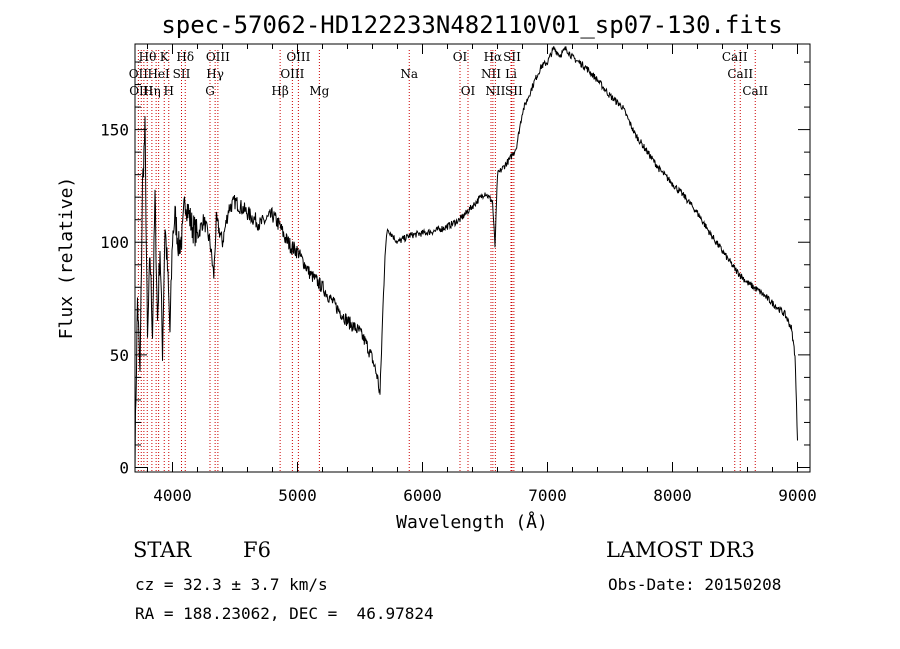  What do you see at coordinates (284, 613) in the screenshot?
I see `coordinates-readout: RA = 188.23062, DEC = 46.97824` at bounding box center [284, 613].